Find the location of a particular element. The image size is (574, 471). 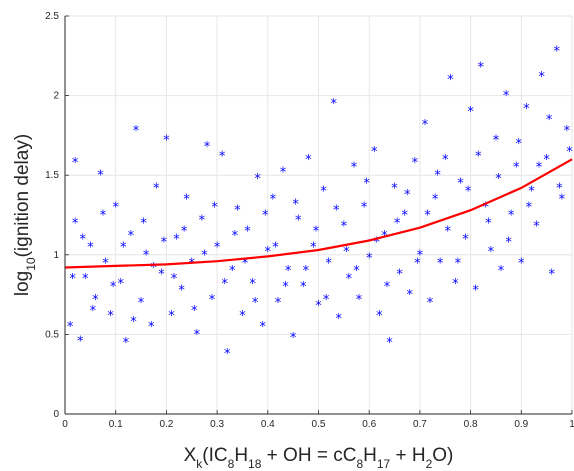

x-tick-label: 0.7 is located at coordinates (420, 424).